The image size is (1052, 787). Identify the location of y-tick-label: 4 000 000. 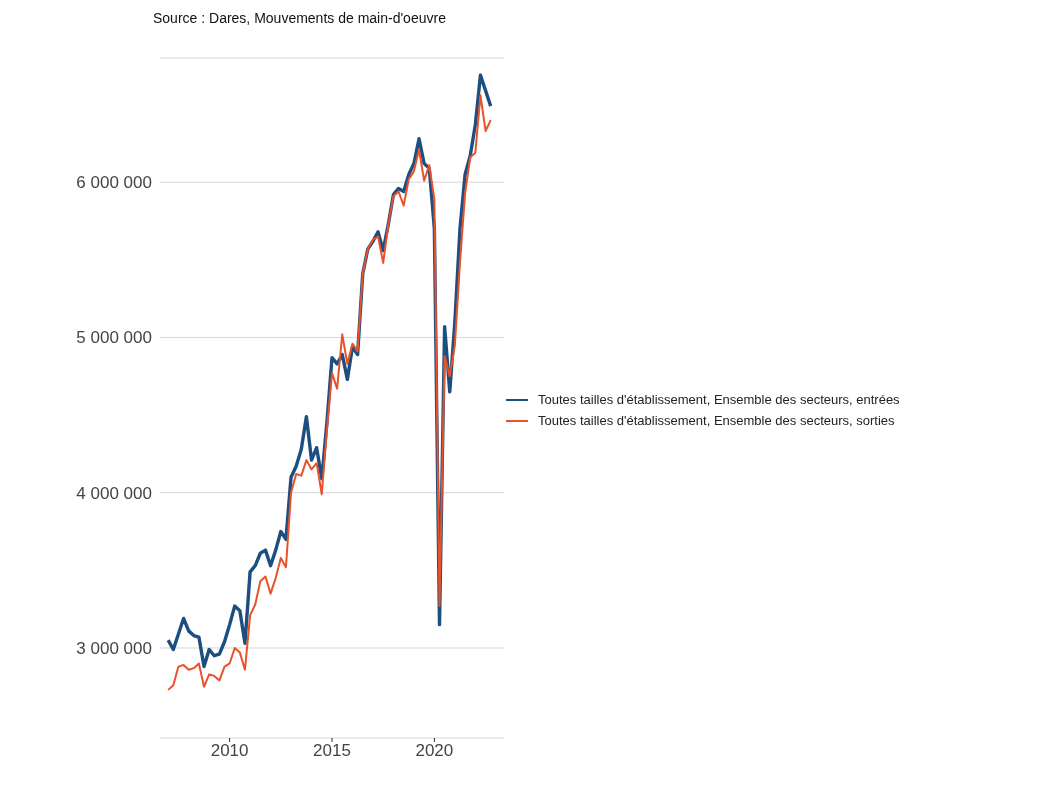
(114, 493).